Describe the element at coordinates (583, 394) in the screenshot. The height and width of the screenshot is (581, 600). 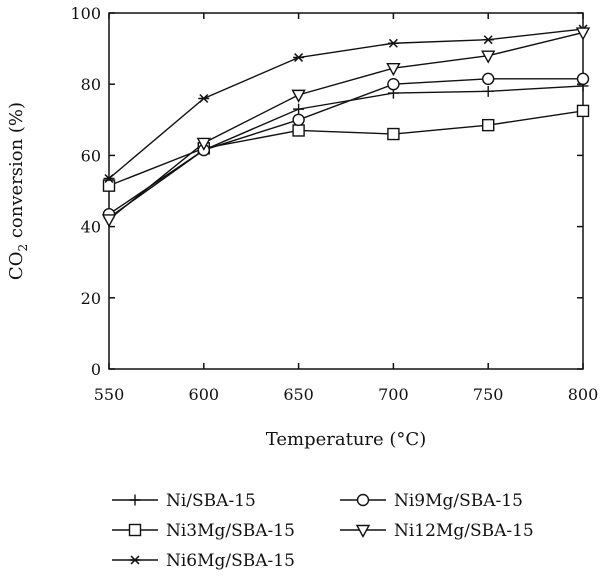
I see `x-tick-label: 800` at that location.